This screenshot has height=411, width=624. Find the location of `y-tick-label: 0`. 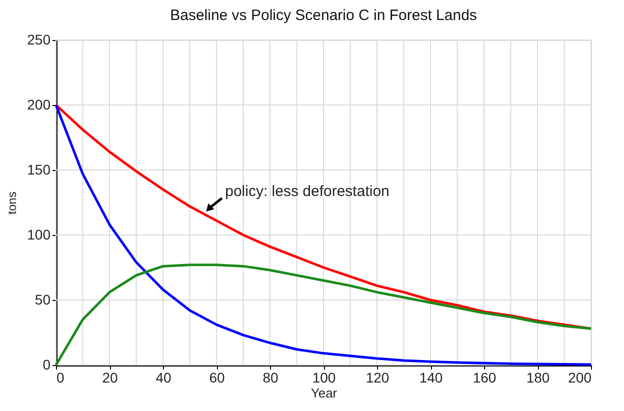

y-tick-label: 0 is located at coordinates (46, 364).